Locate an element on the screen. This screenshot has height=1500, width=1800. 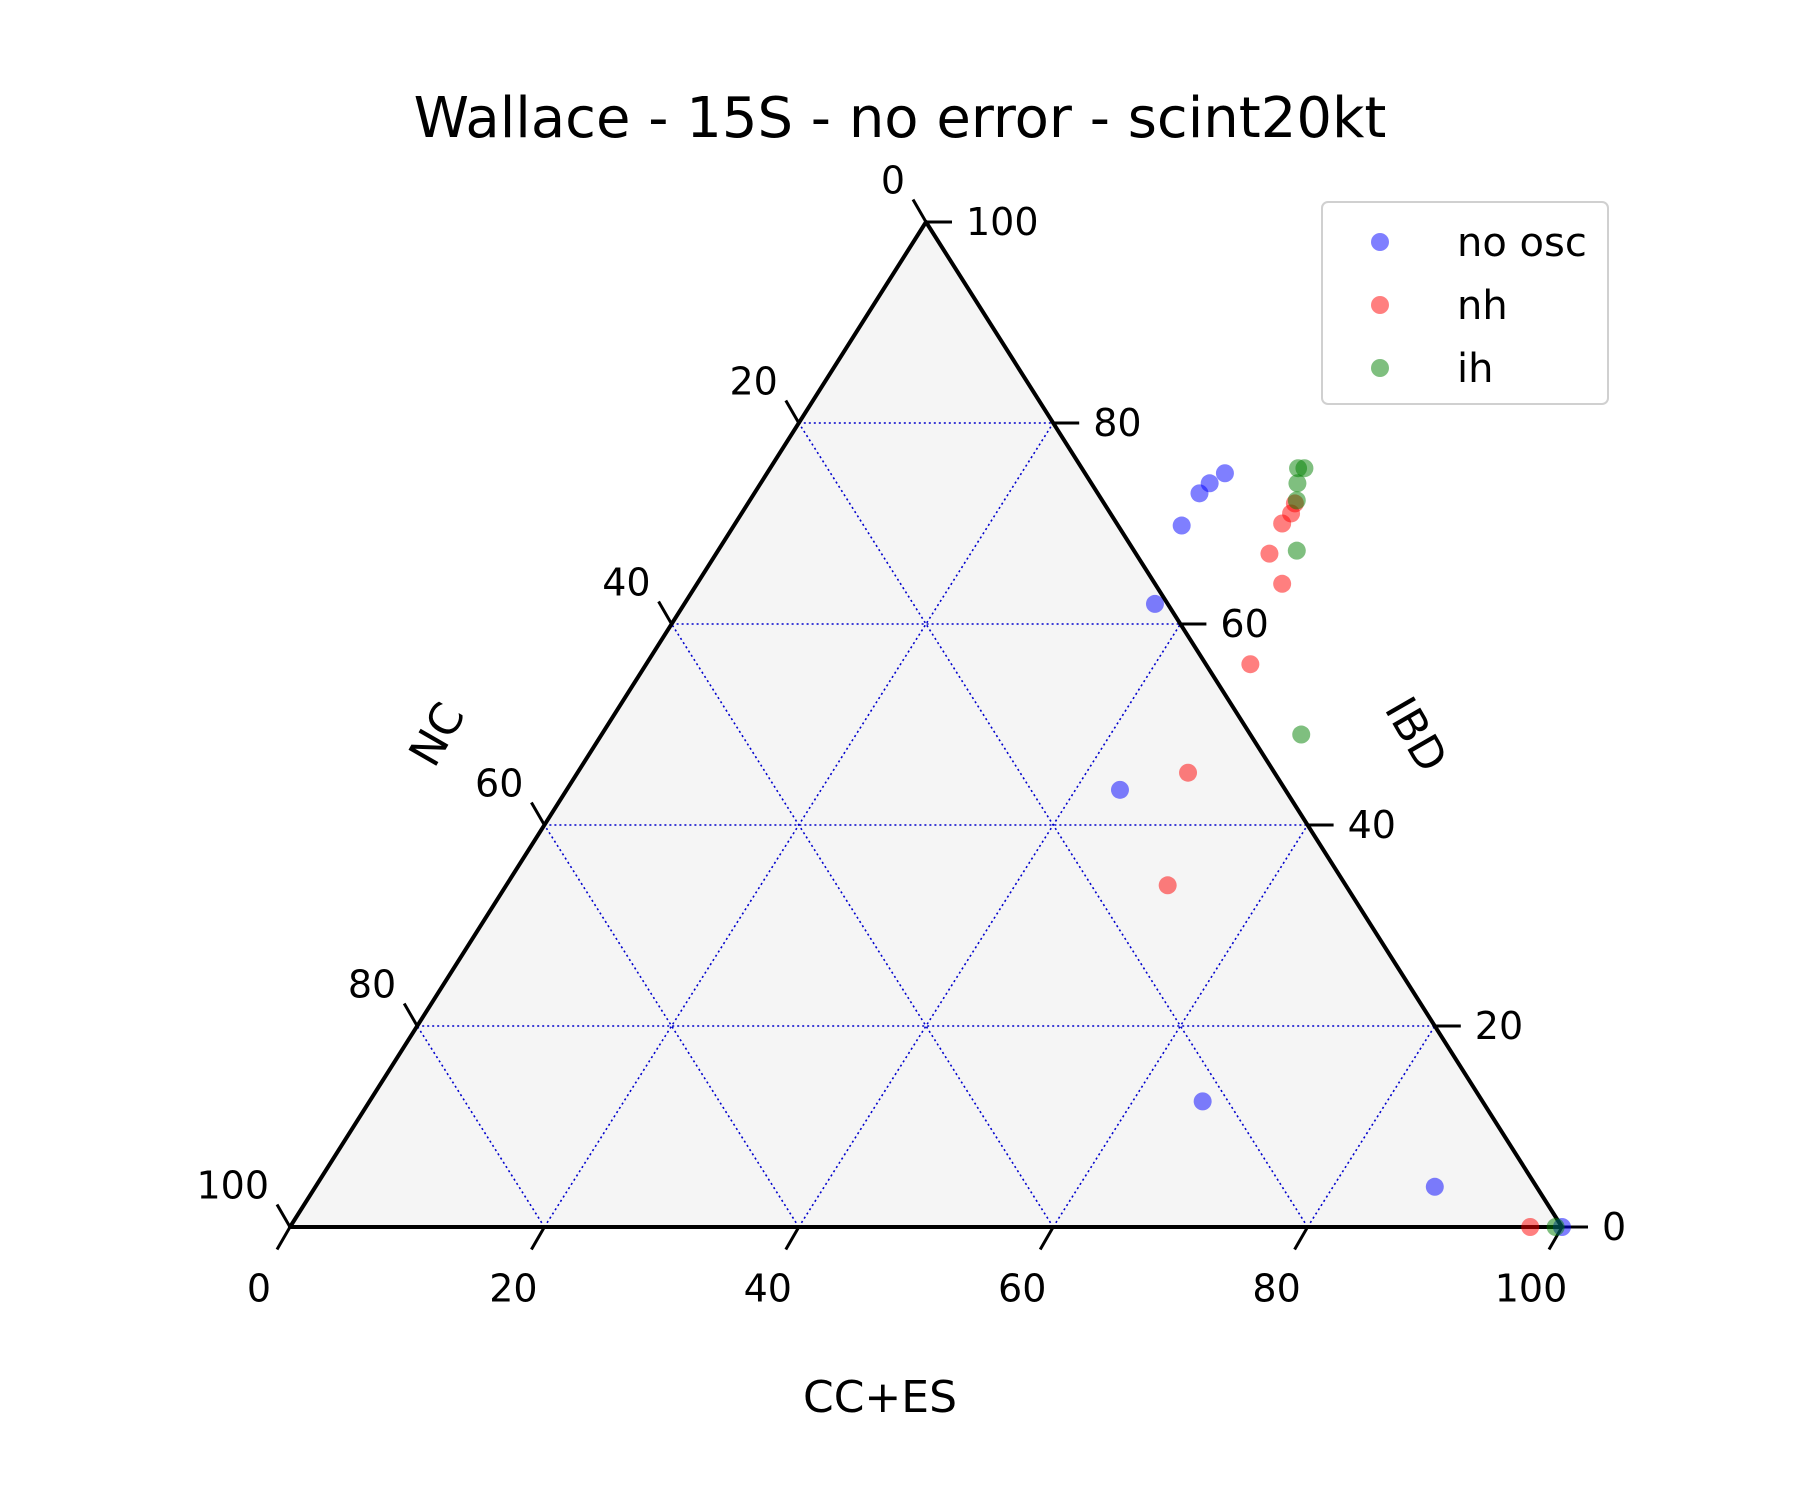
left-tick-label: 0 is located at coordinates (893, 180).